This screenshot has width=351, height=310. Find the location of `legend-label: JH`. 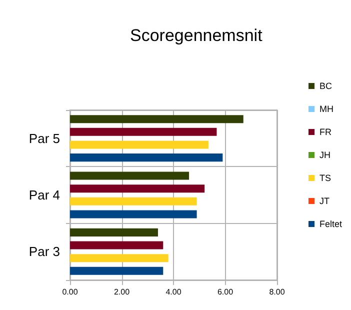

legend-label: JH is located at coordinates (324, 155).